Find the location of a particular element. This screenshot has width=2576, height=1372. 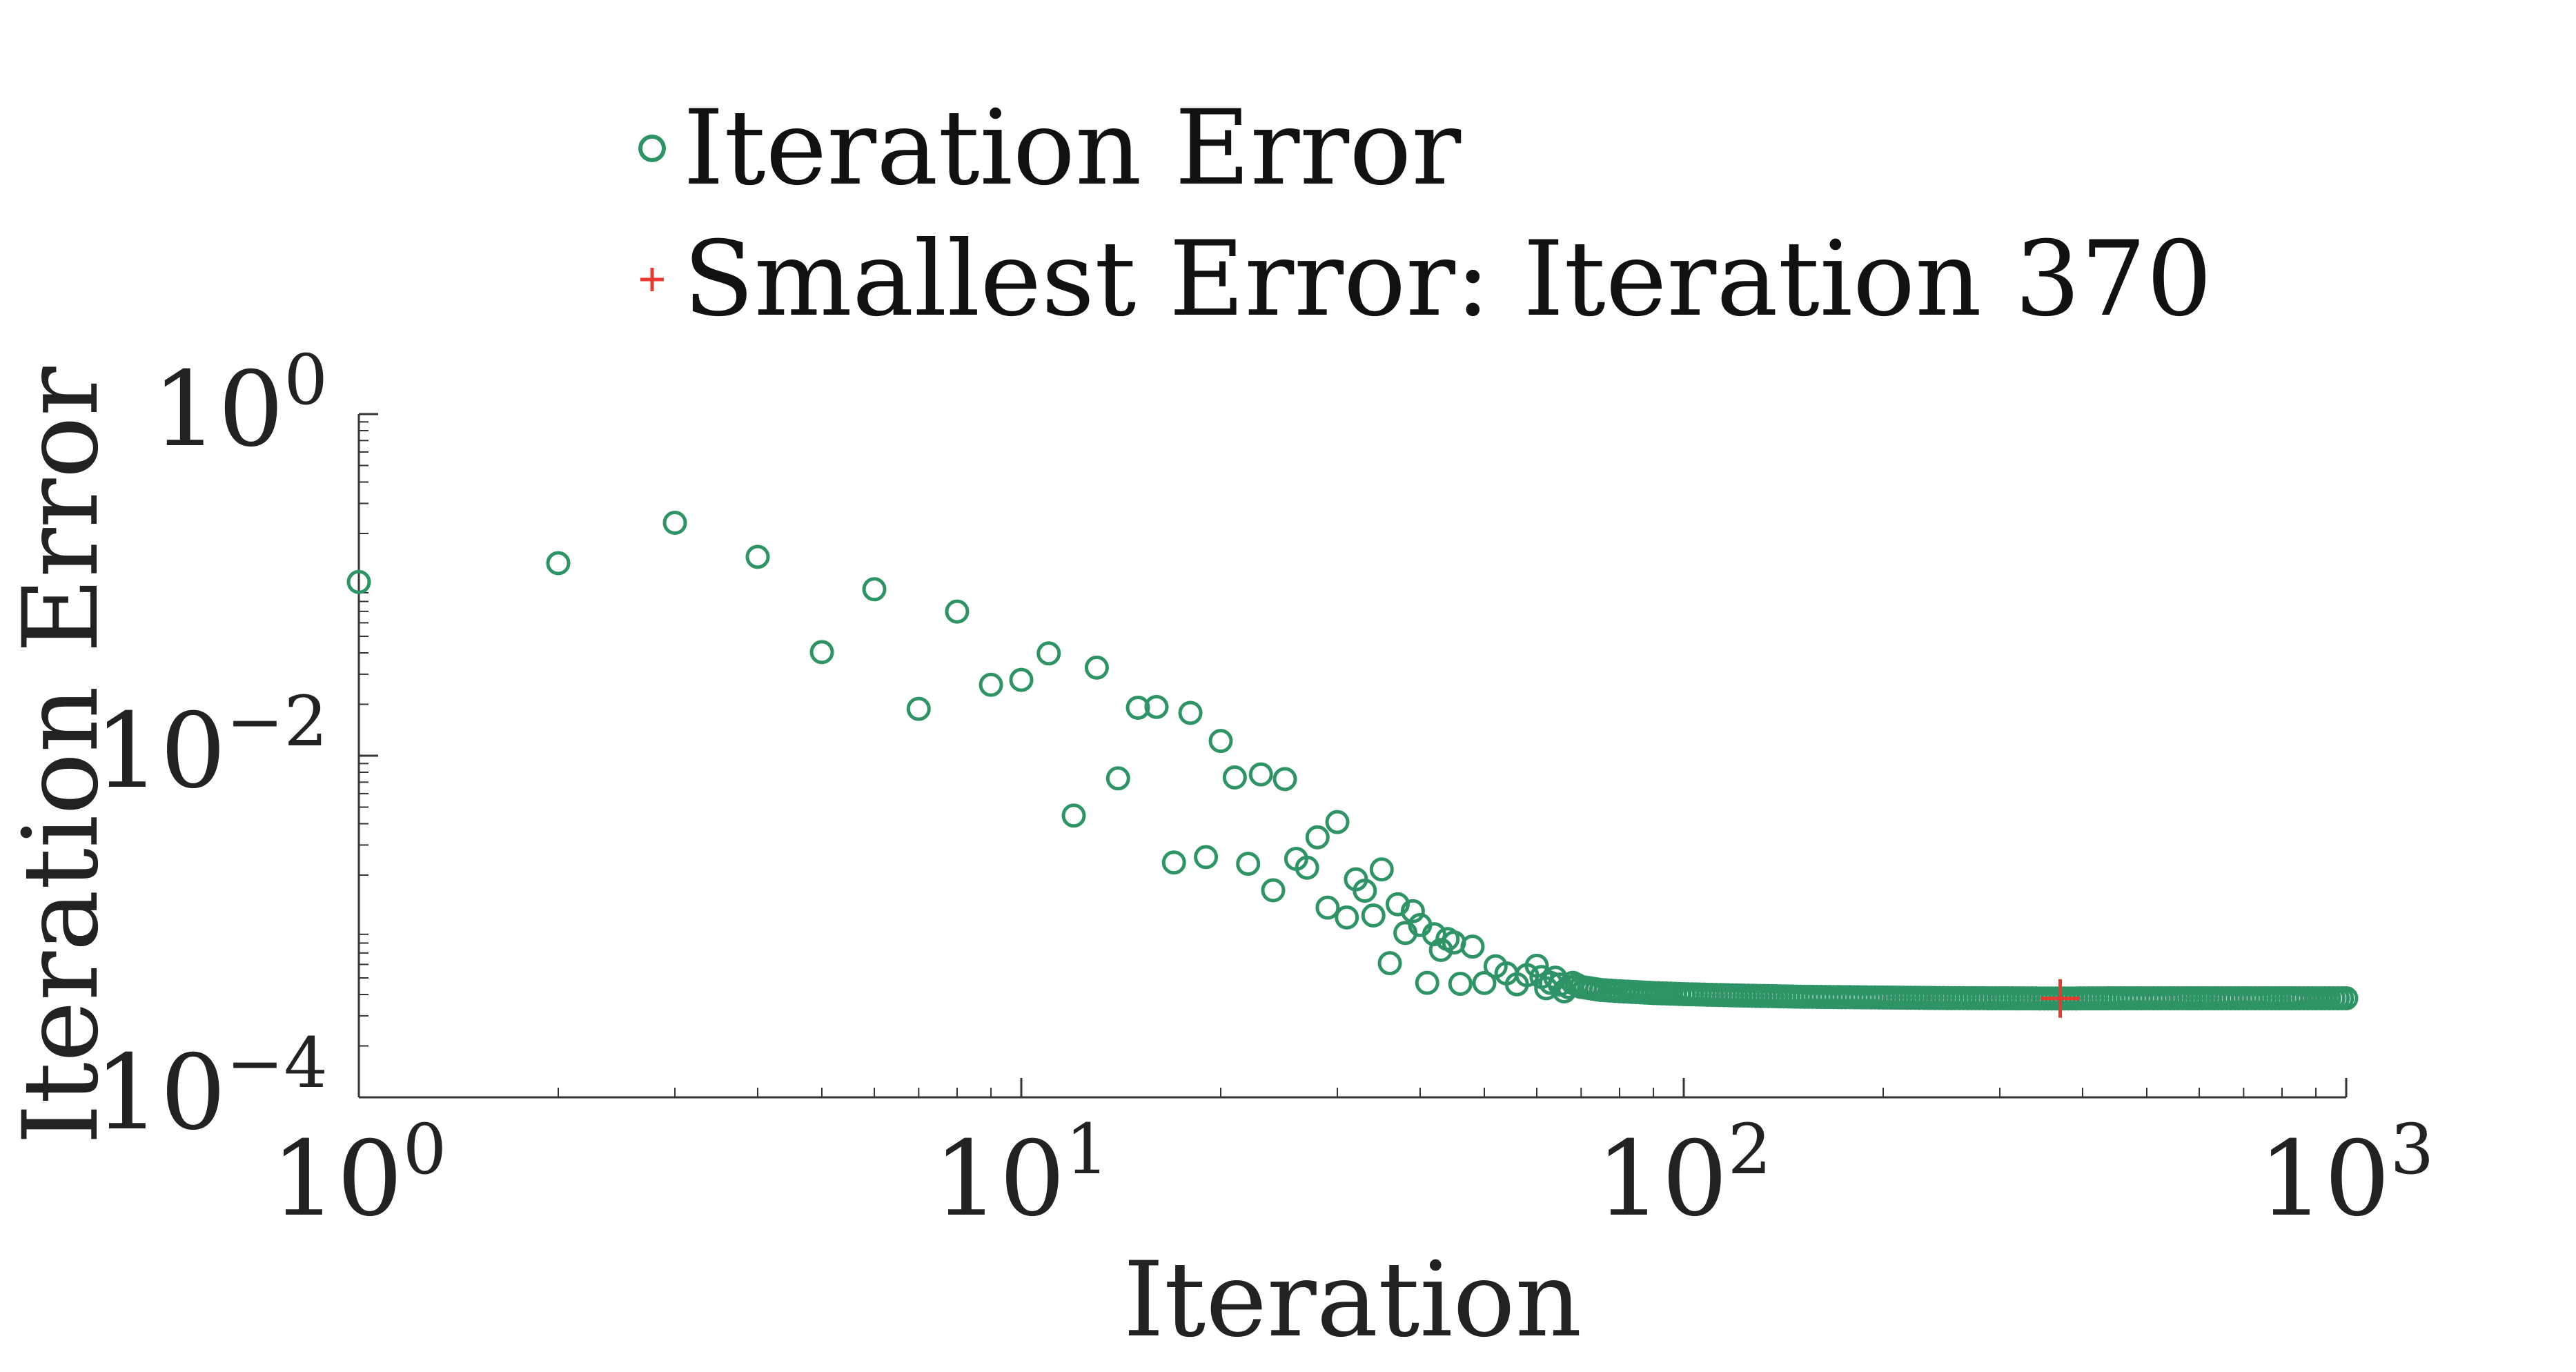

series-smallest-error is located at coordinates (2060, 999).